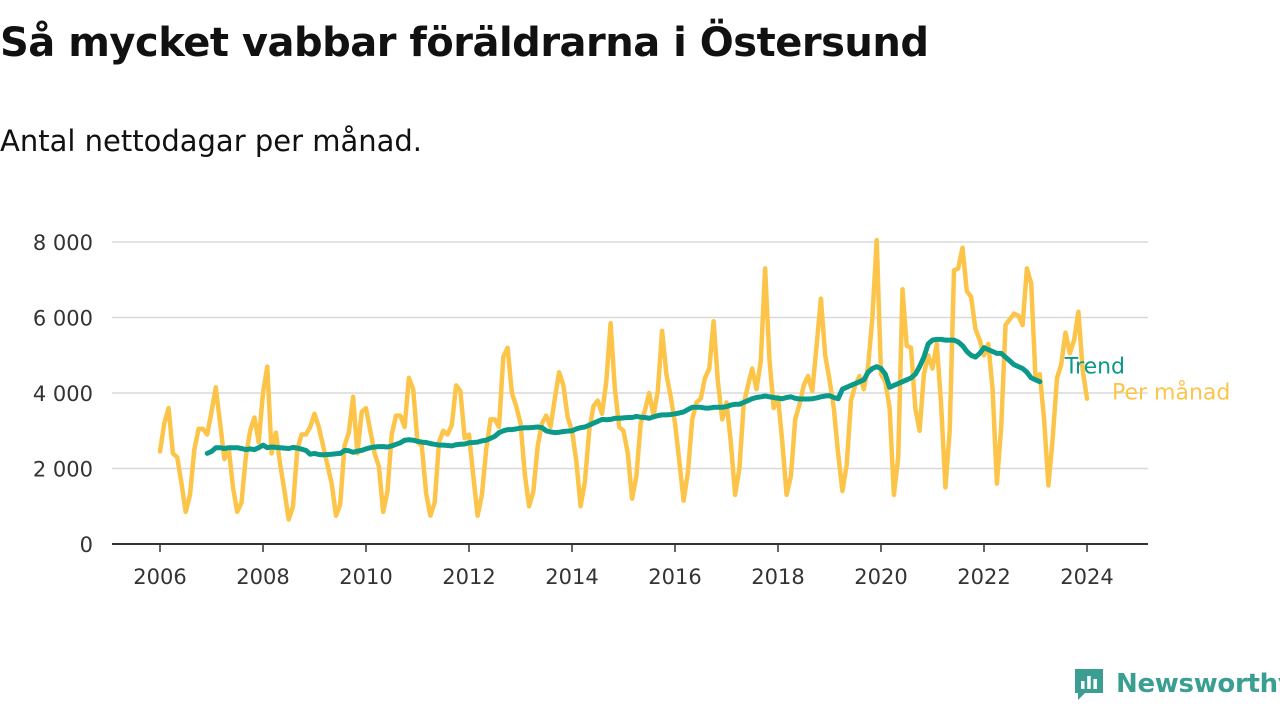  Describe the element at coordinates (63, 319) in the screenshot. I see `y-tick-label: 6 000` at that location.